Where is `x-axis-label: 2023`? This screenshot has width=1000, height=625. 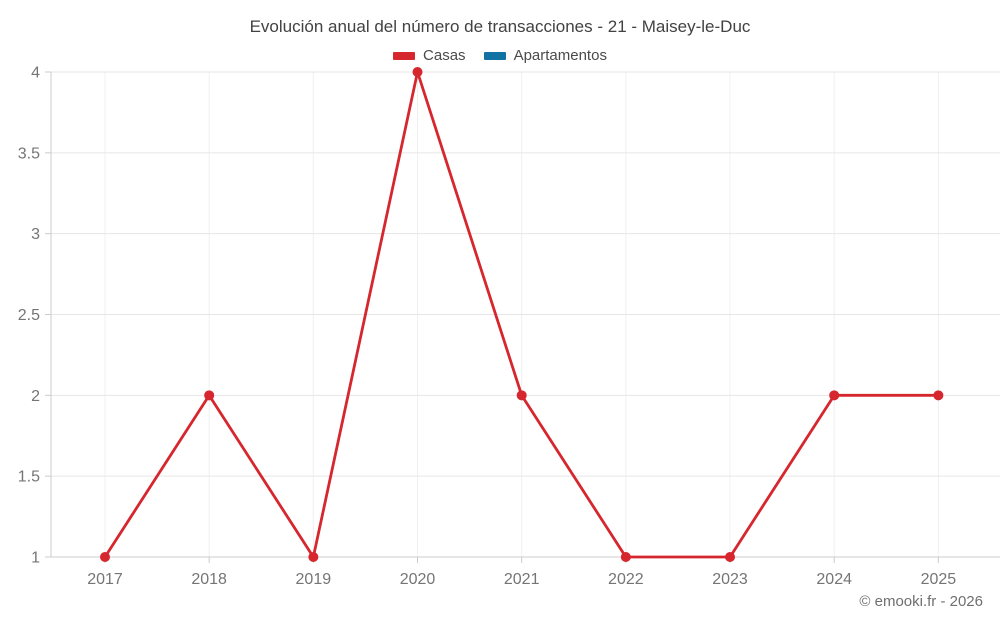
x-axis-label: 2023 is located at coordinates (730, 579).